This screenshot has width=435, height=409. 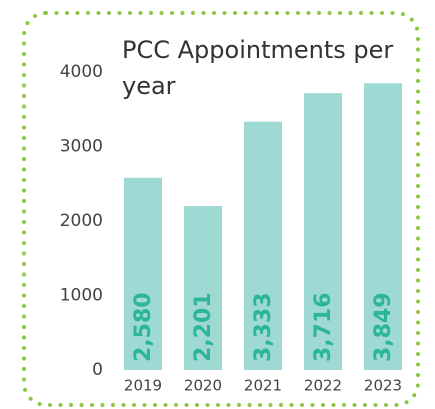 I want to click on y-tick-label: 1000, so click(x=81, y=296).